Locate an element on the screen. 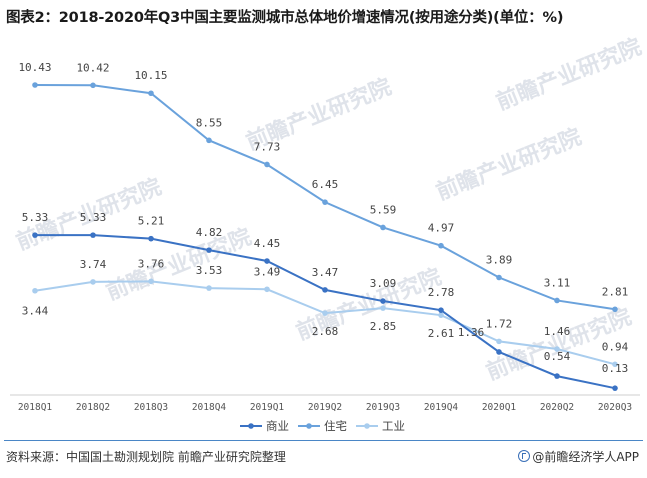 Image resolution: width=647 pixels, height=478 pixels. data-label-工业: 3.74 is located at coordinates (93, 264).